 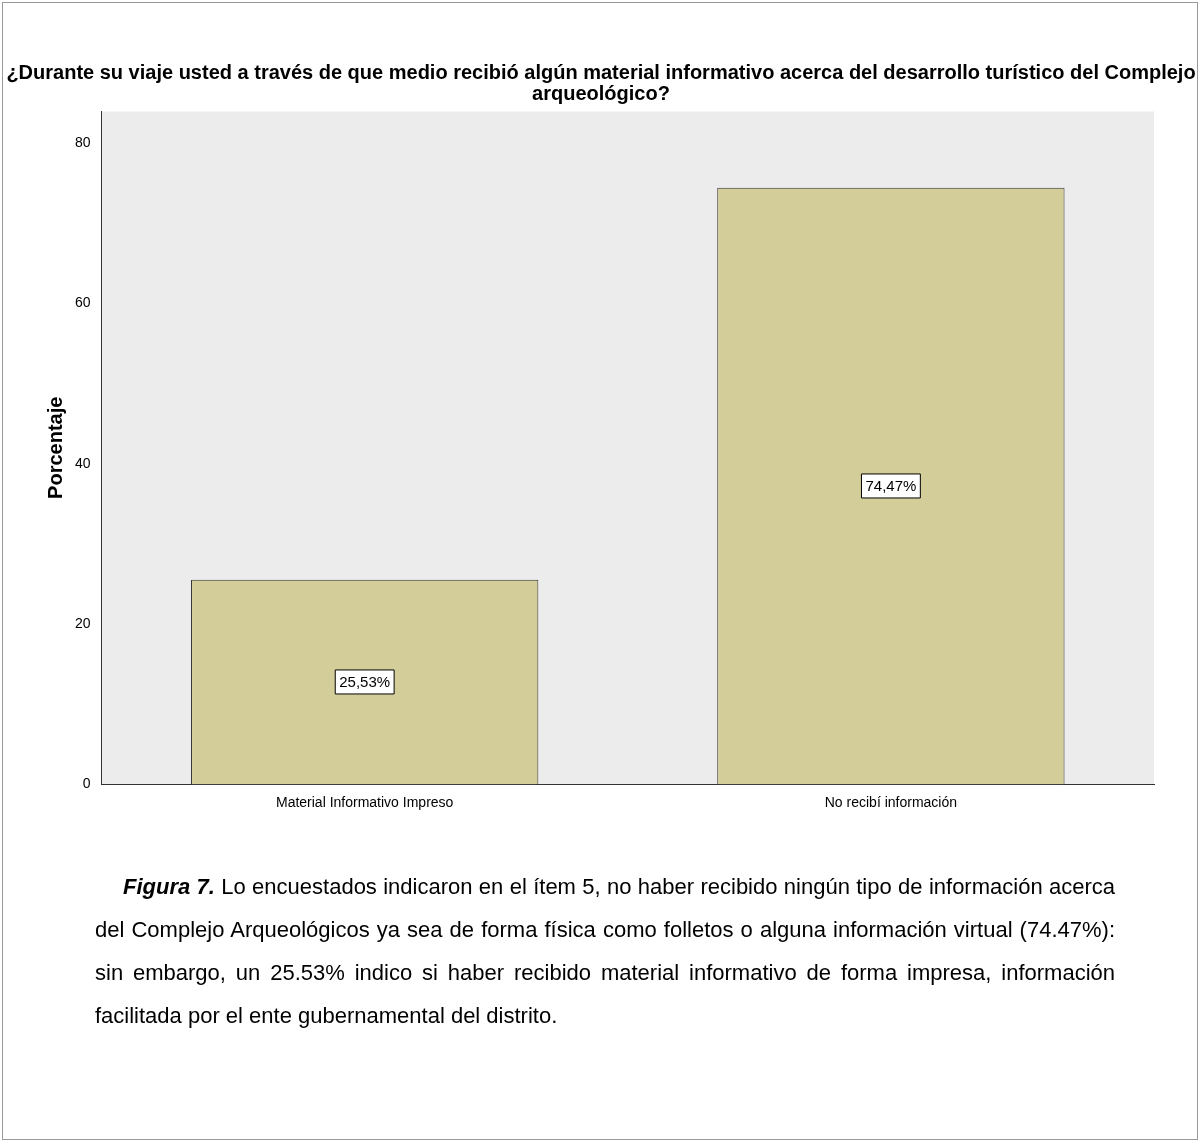 I want to click on y-tick-label: 0, so click(x=86, y=783).